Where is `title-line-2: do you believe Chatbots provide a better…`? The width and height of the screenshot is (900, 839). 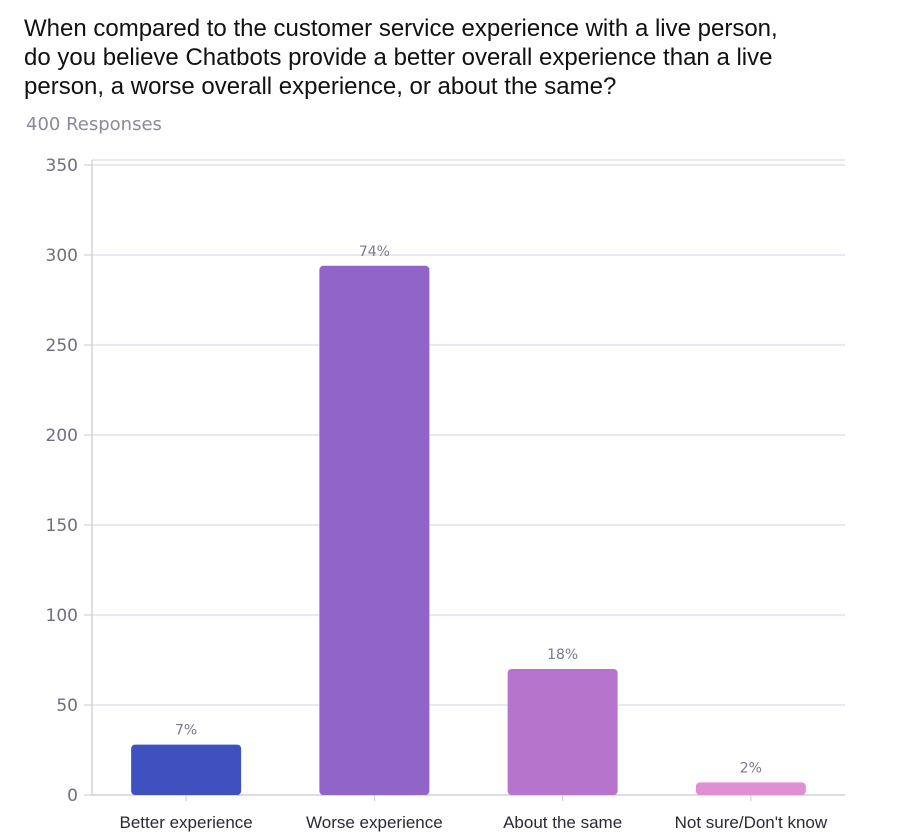 title-line-2: do you believe Chatbots provide a better… is located at coordinates (398, 57).